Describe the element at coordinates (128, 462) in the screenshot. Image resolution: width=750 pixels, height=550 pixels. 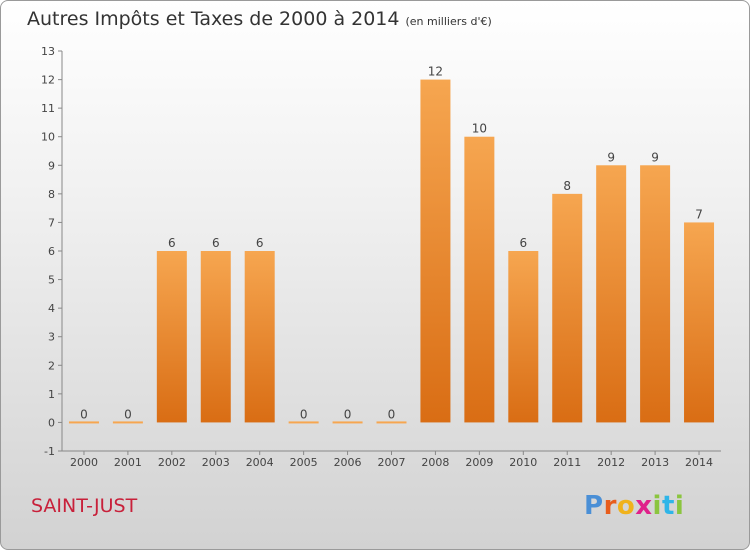
I see `x-tick-label: 2001` at that location.